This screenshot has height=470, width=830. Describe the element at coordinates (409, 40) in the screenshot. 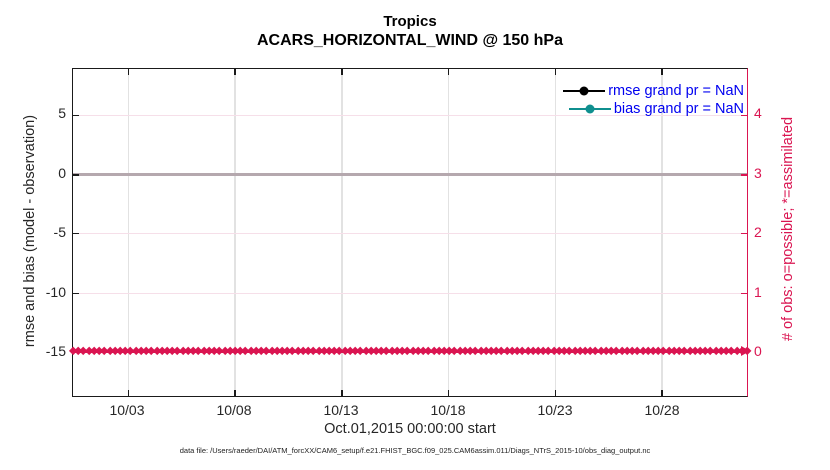

I see `title-variable: ACARS_HORIZONTAL_WIND @ 150 hPa` at that location.